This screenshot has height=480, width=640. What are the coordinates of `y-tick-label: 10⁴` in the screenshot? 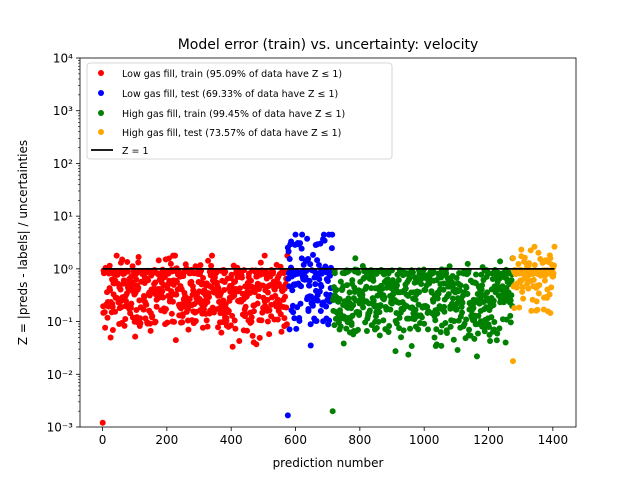 It's located at (63, 59).